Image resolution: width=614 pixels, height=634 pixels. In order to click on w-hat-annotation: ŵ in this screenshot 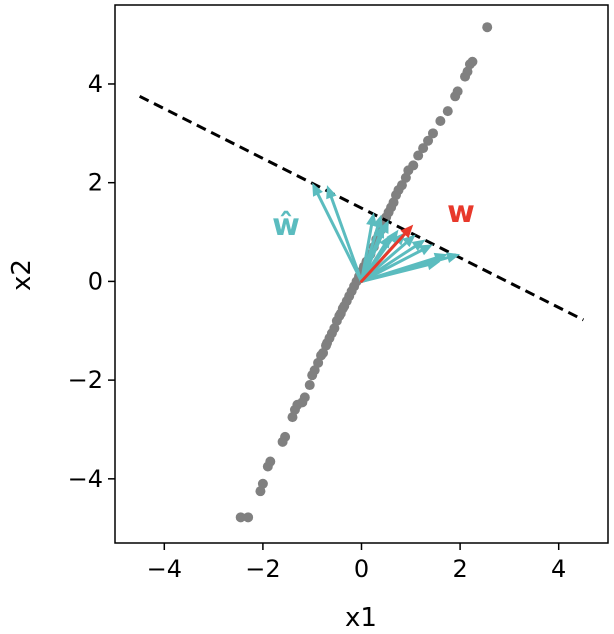, I will do `click(286, 225)`.